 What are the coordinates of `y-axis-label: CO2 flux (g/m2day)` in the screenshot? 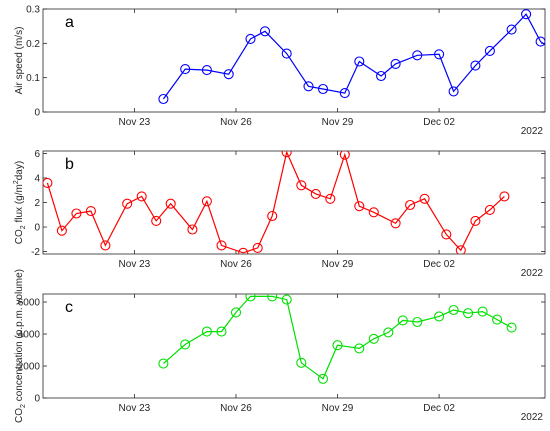 It's located at (20, 202).